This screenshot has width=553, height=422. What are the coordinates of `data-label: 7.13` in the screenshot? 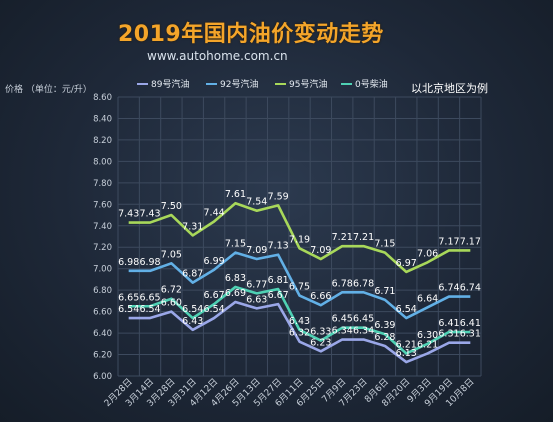 It's located at (278, 246).